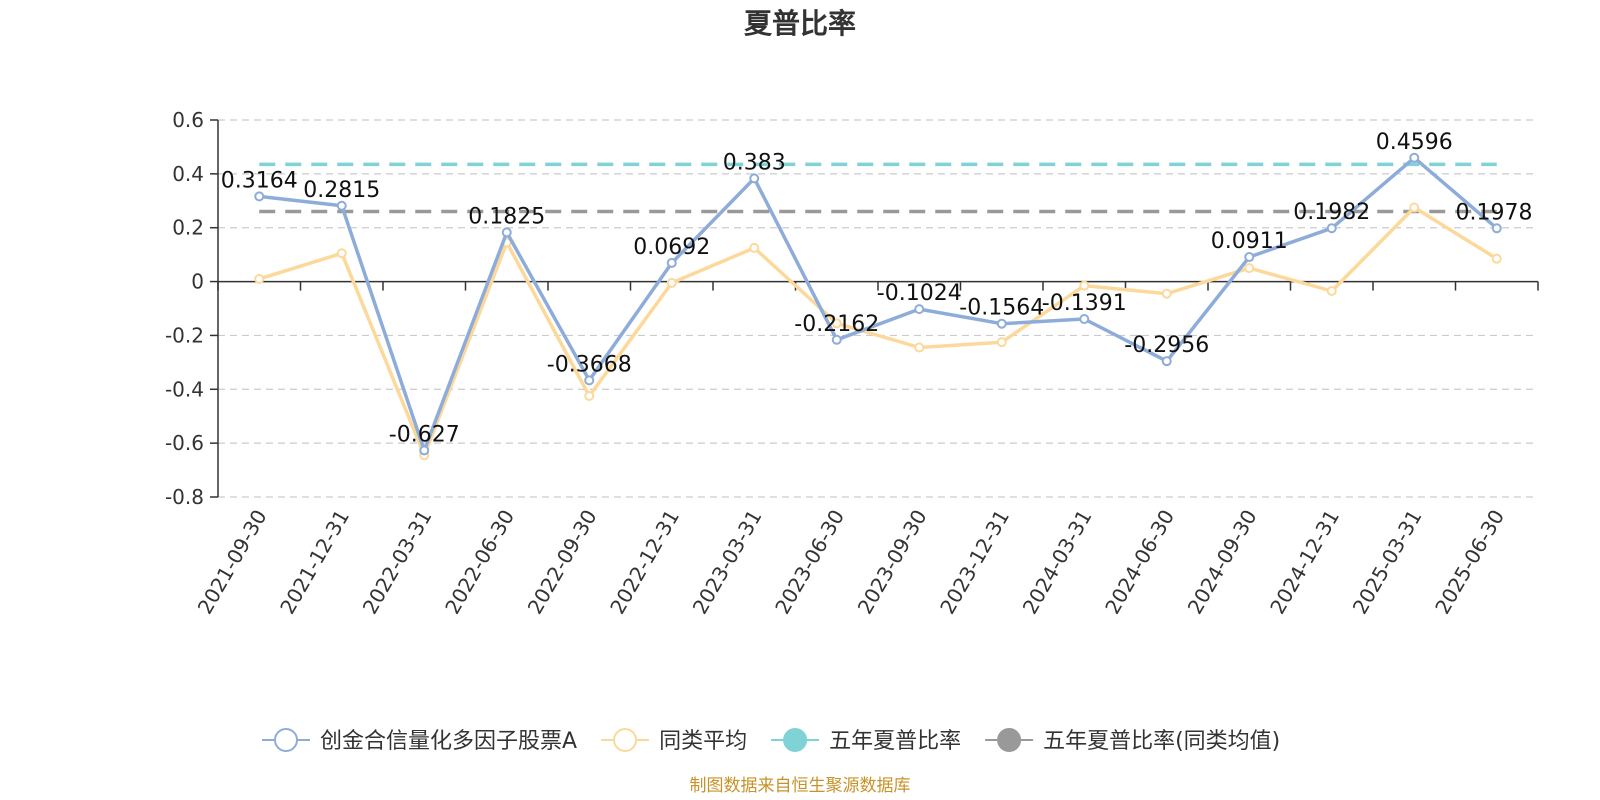 This screenshot has height=800, width=1600. I want to click on data-label: 0.0911, so click(1249, 241).